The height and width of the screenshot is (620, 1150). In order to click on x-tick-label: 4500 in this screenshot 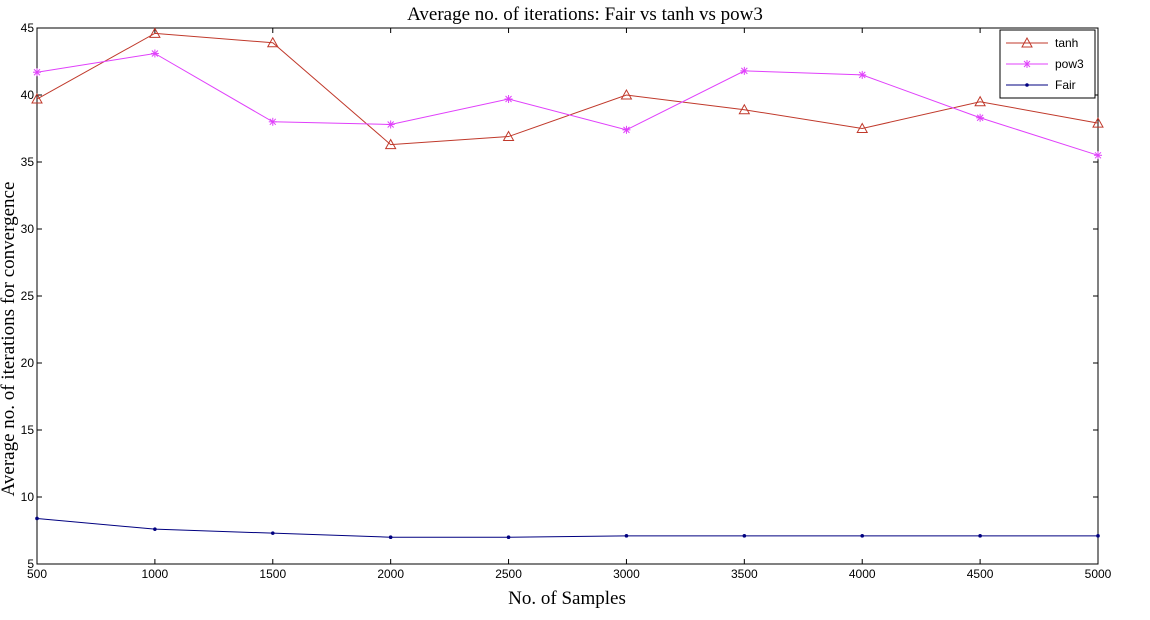, I will do `click(980, 574)`.